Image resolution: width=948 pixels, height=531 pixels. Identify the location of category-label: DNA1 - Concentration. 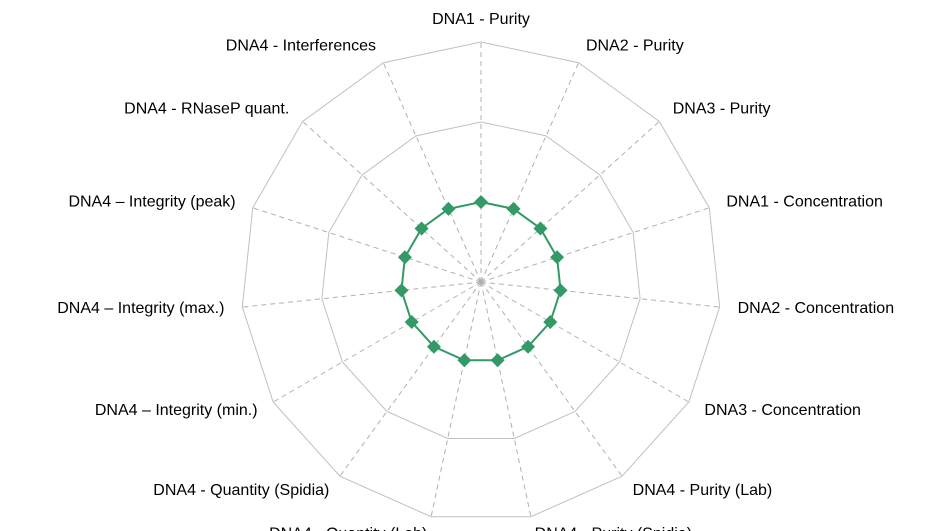
(804, 201).